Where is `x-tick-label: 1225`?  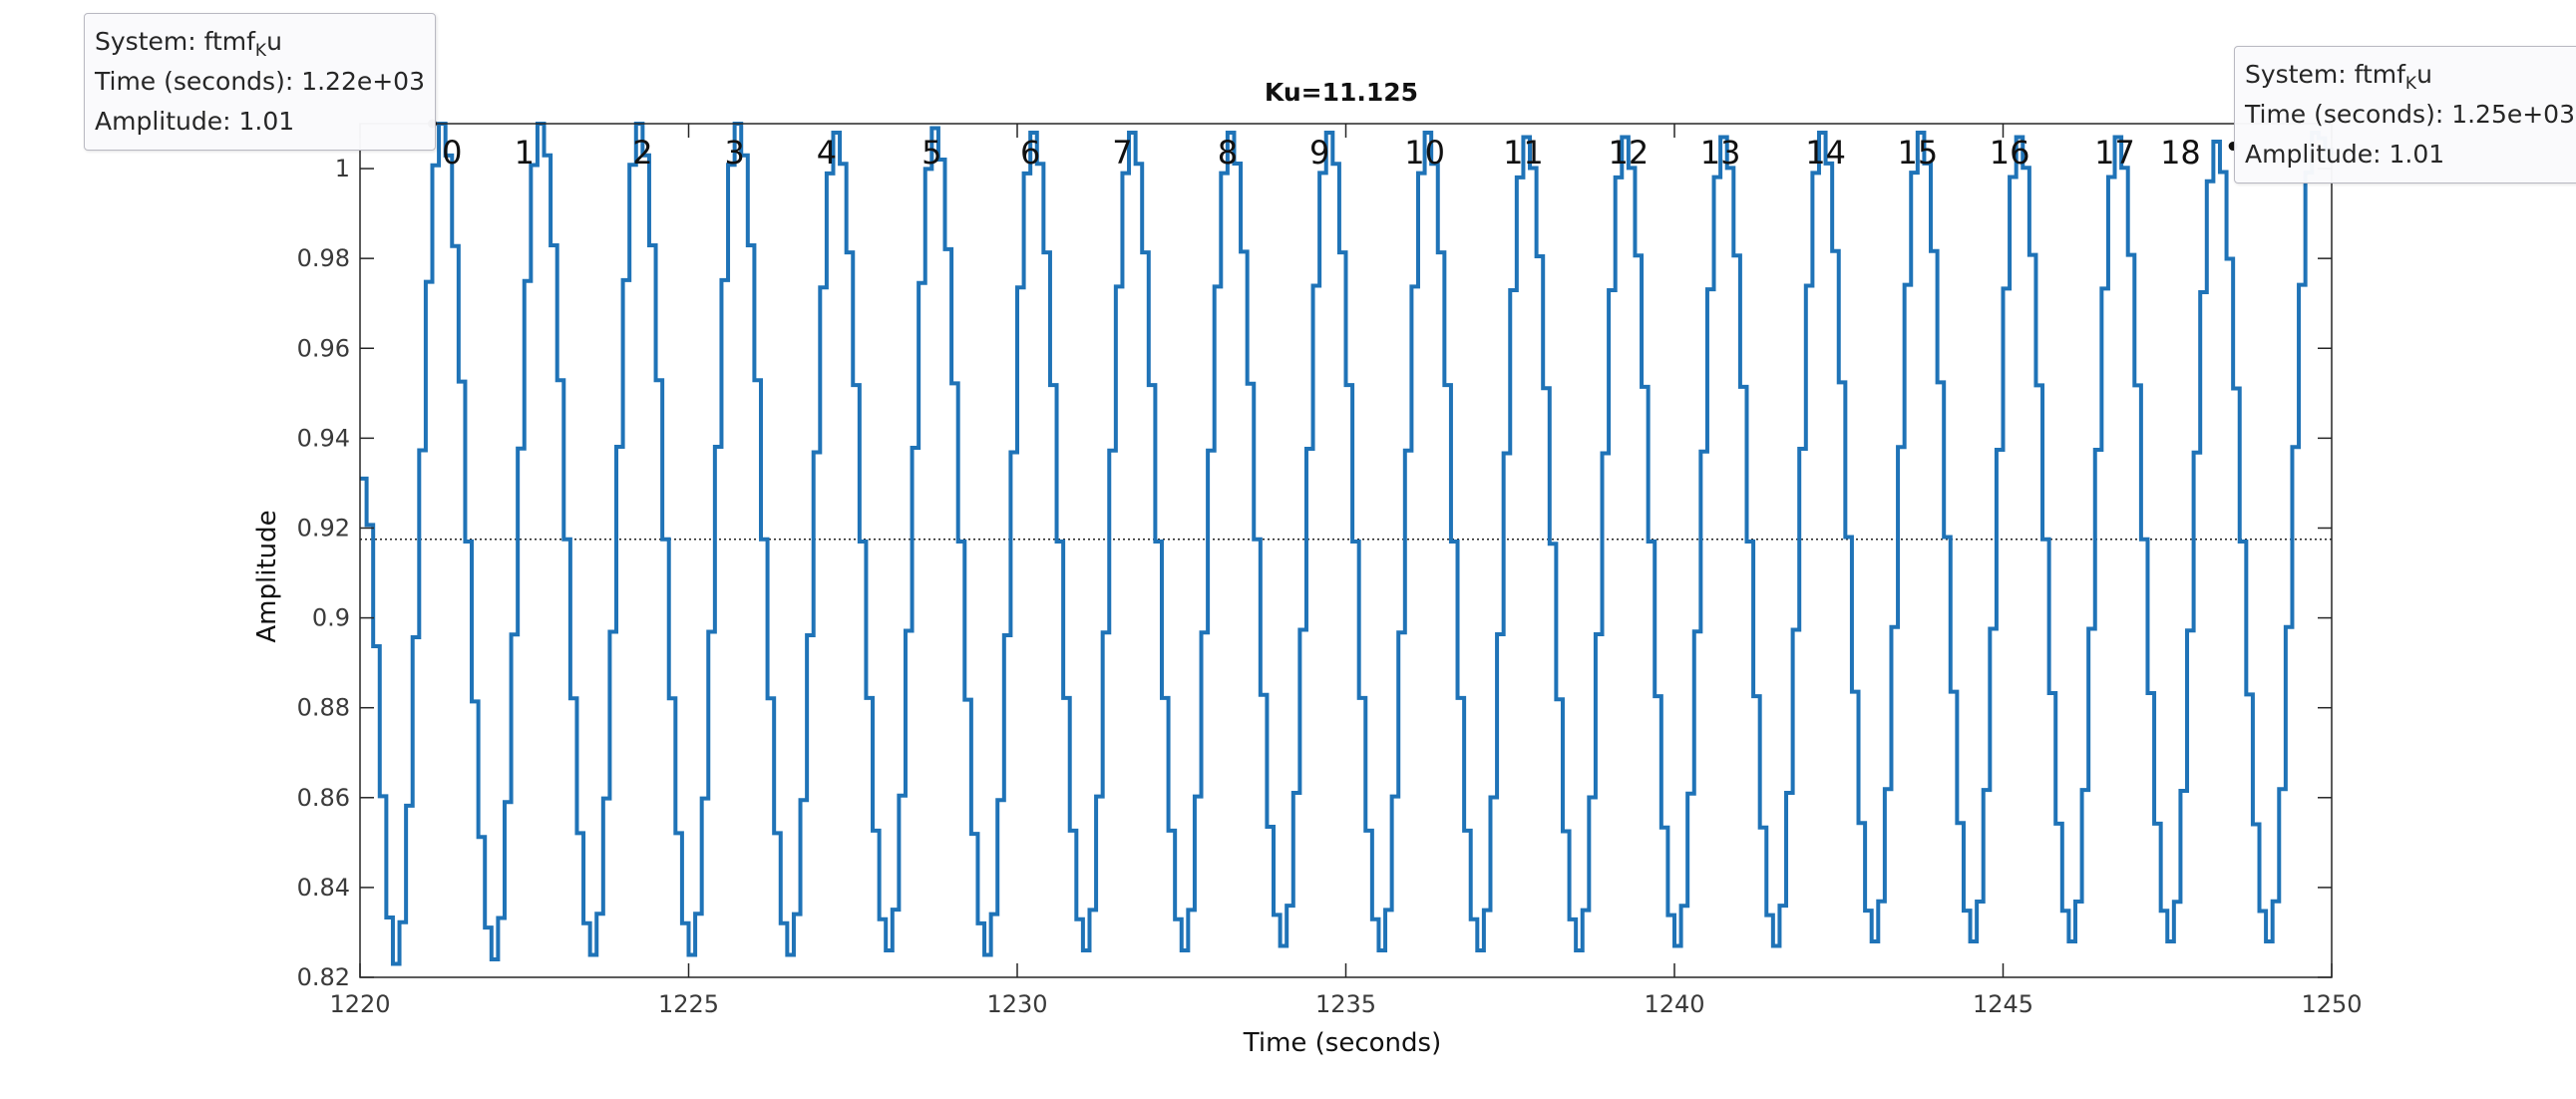 x-tick-label: 1225 is located at coordinates (688, 1004).